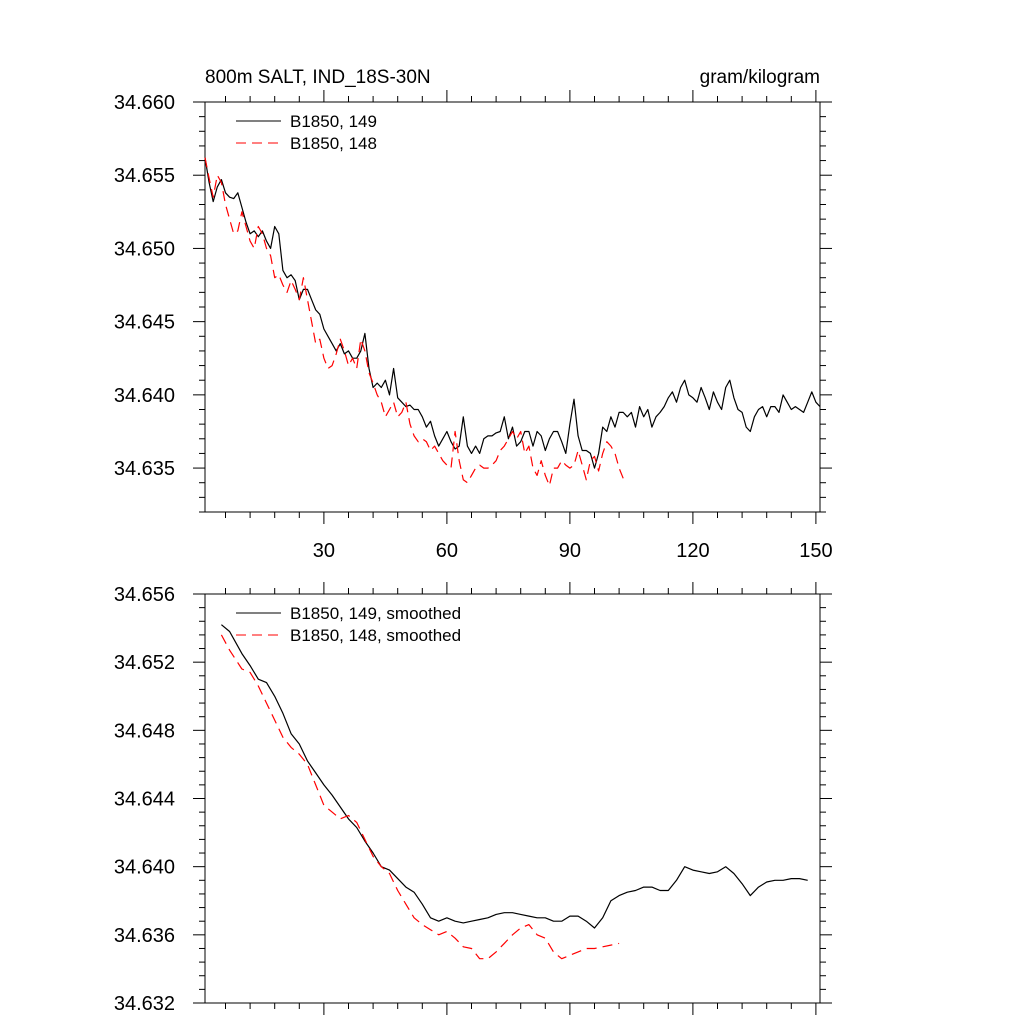 This screenshot has height=1024, width=1024. I want to click on legend-label-148: B1850, 148, so click(333, 143).